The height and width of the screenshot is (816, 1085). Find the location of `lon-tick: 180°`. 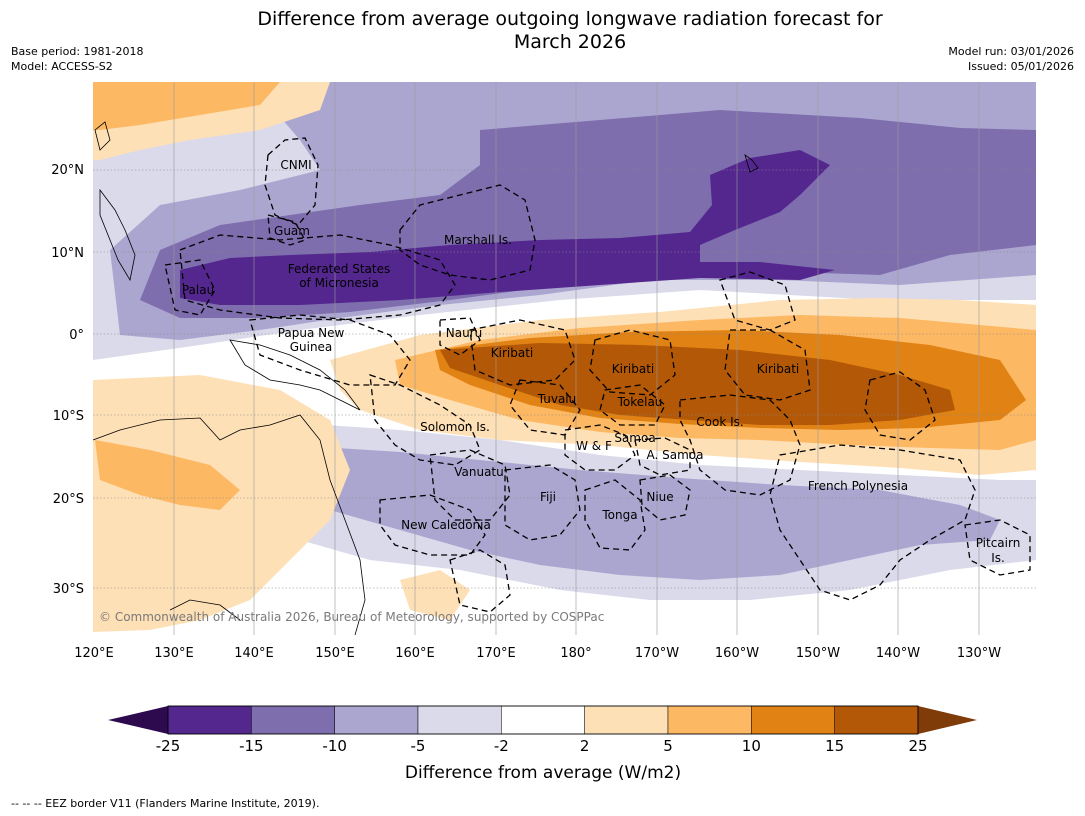

lon-tick: 180° is located at coordinates (575, 653).